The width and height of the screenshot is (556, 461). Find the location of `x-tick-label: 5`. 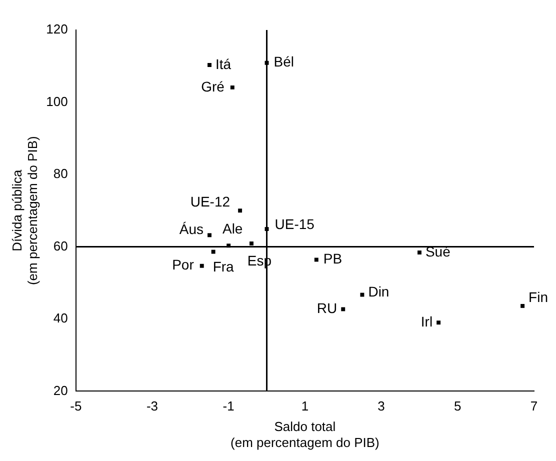

x-tick-label: 5 is located at coordinates (458, 406).